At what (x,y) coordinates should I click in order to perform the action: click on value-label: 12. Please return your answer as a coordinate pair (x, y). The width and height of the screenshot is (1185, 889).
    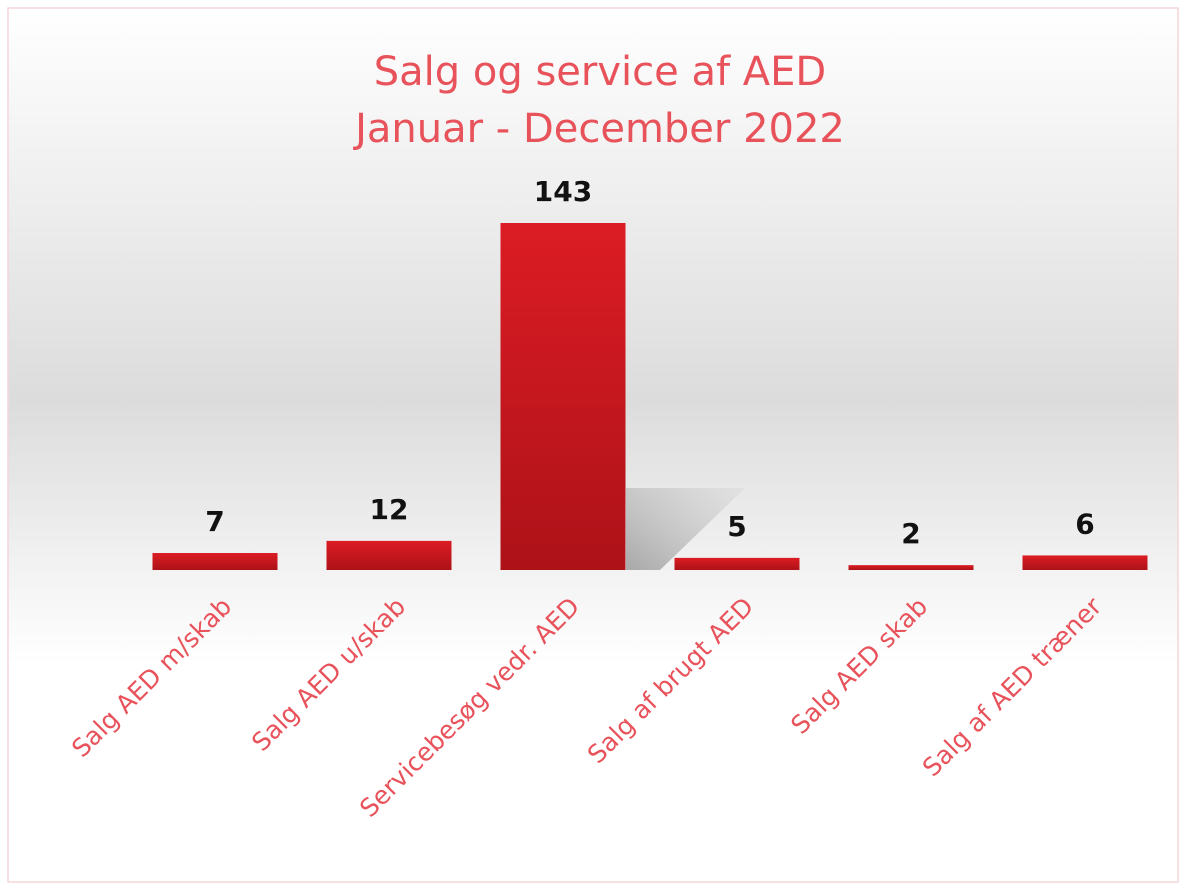
    Looking at the image, I should click on (389, 509).